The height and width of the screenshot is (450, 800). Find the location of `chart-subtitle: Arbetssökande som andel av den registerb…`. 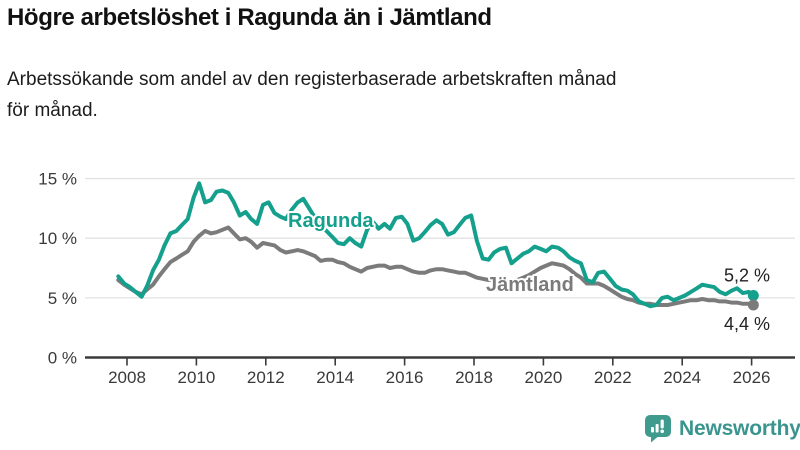

chart-subtitle: Arbetssökande som andel av den registerb… is located at coordinates (311, 95).